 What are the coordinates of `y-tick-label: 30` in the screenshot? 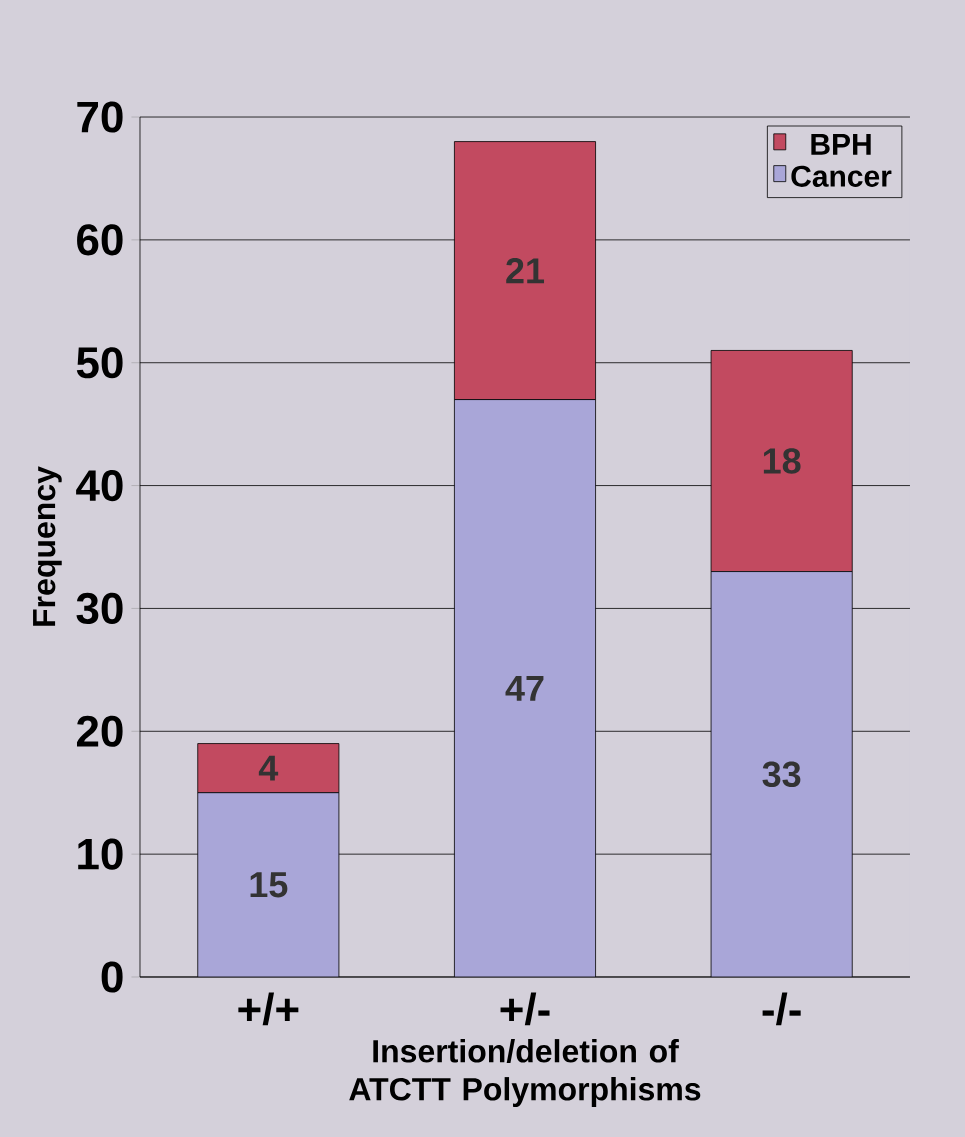 It's located at (99, 608).